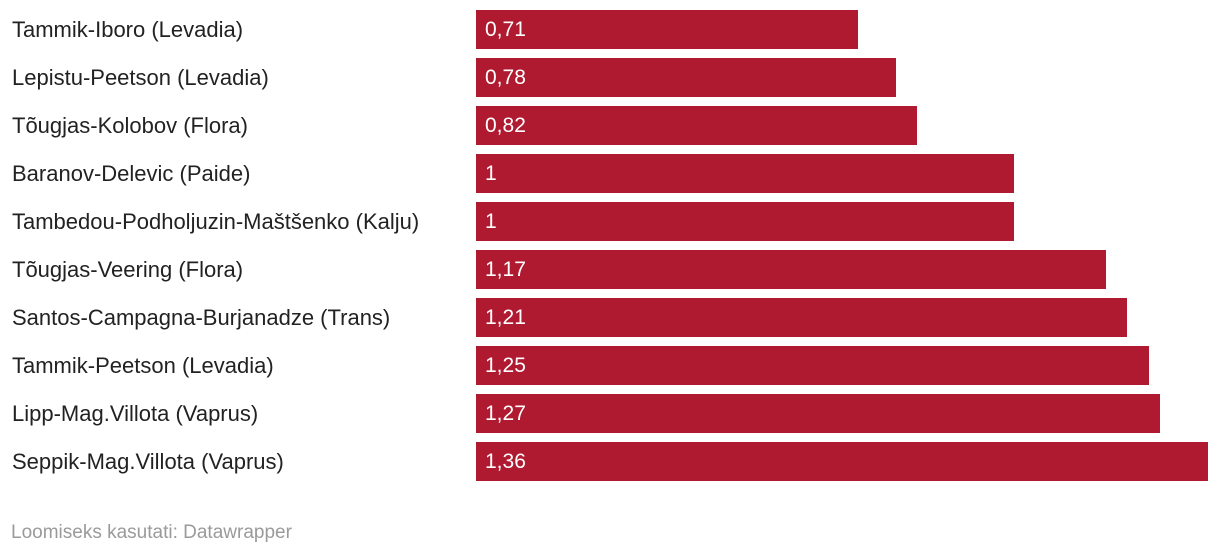  Describe the element at coordinates (842, 461) in the screenshot. I see `bar: 1,36` at that location.